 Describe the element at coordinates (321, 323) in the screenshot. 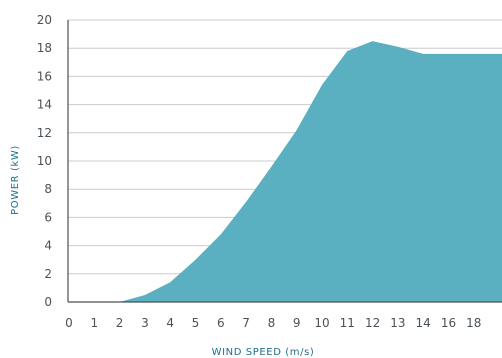

I see `x-tick-label-10: 10` at that location.